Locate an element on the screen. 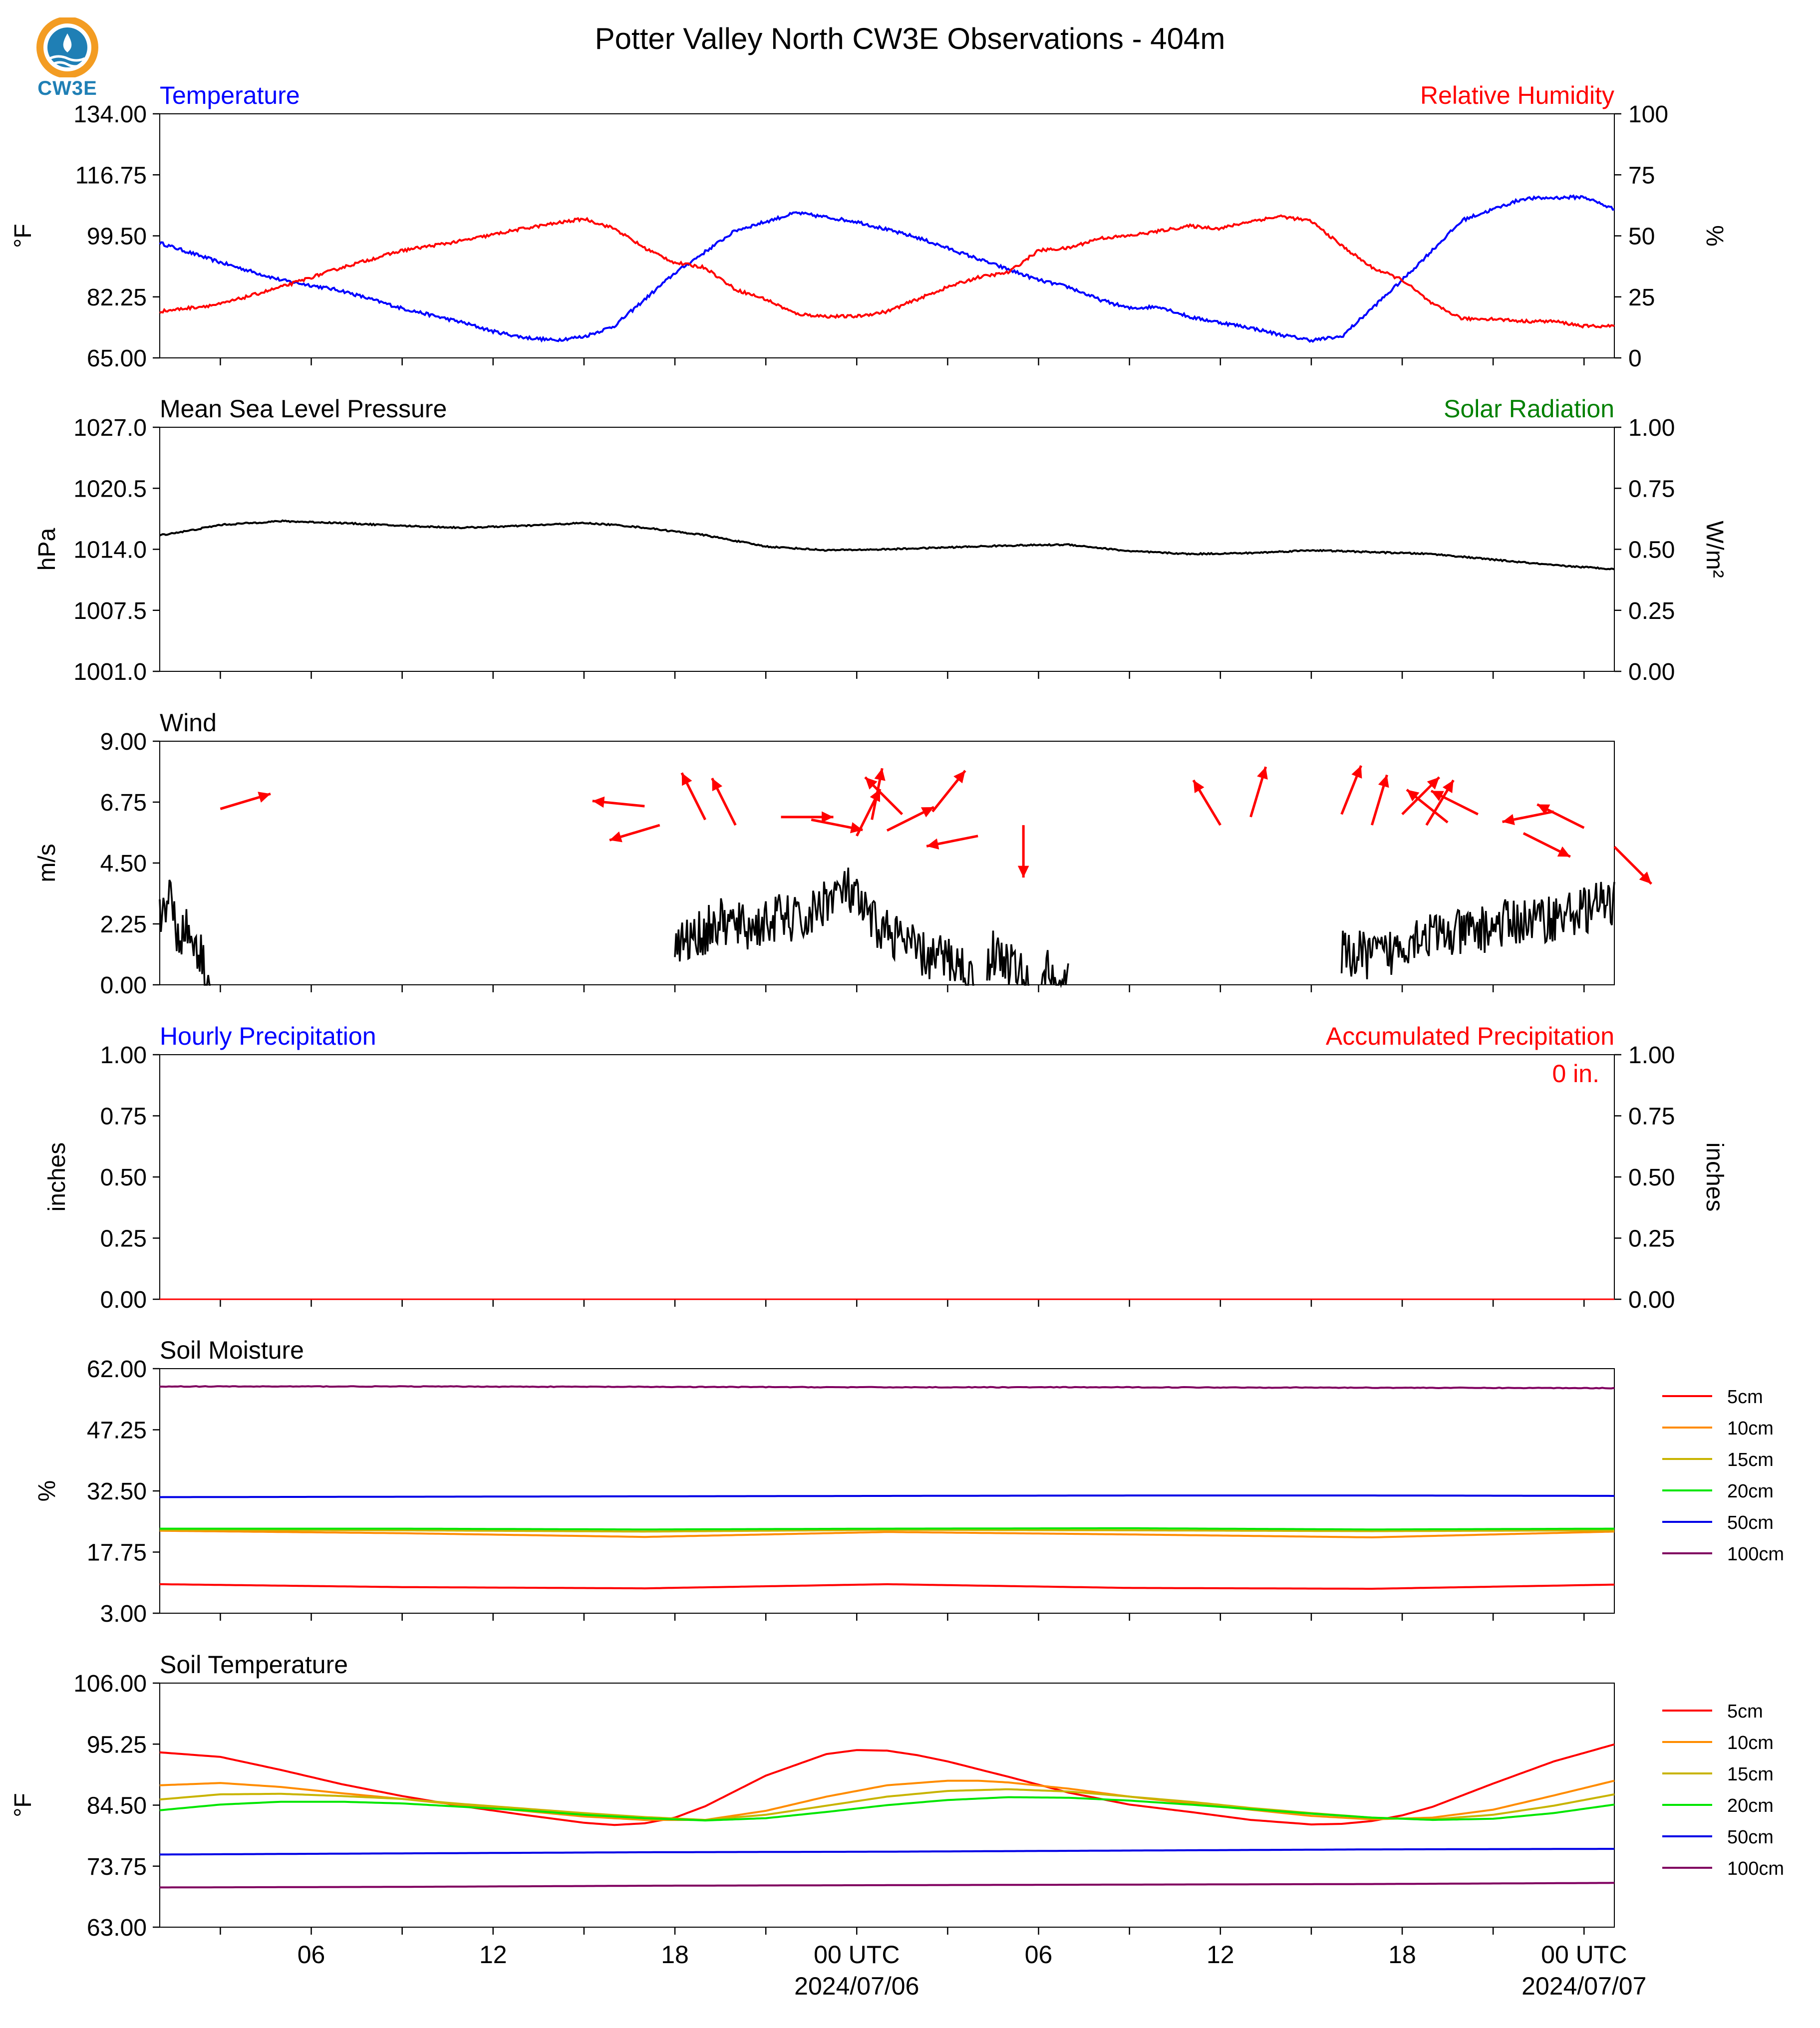 Image resolution: width=1820 pixels, height=2028 pixels. y-tick-label: 0.75 is located at coordinates (123, 1117).